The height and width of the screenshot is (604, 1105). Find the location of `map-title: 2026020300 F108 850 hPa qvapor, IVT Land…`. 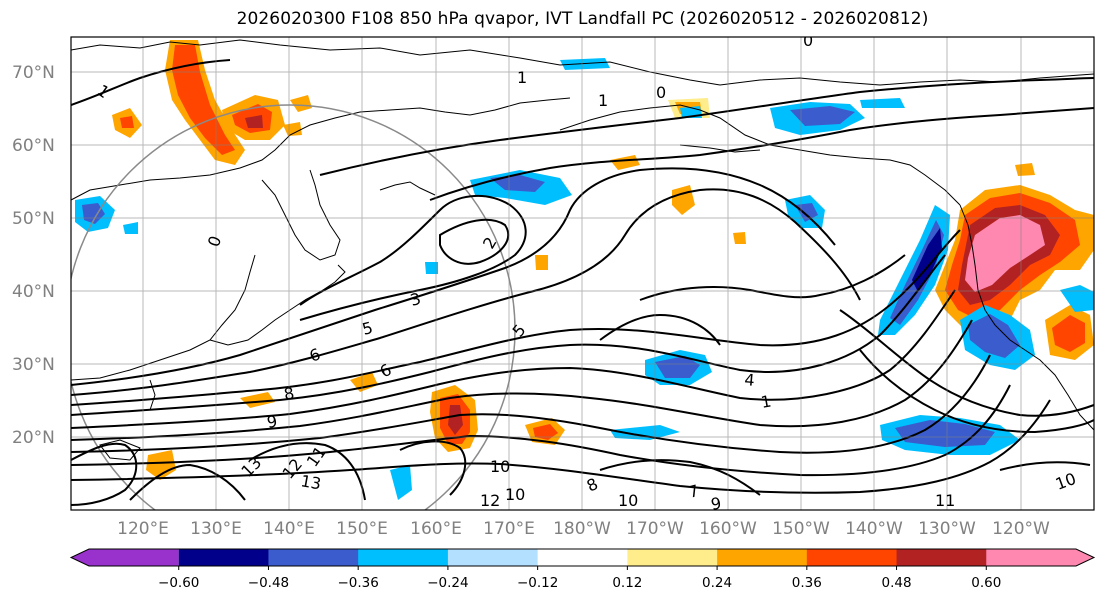

map-title: 2026020300 F108 850 hPa qvapor, IVT Land… is located at coordinates (582, 19).